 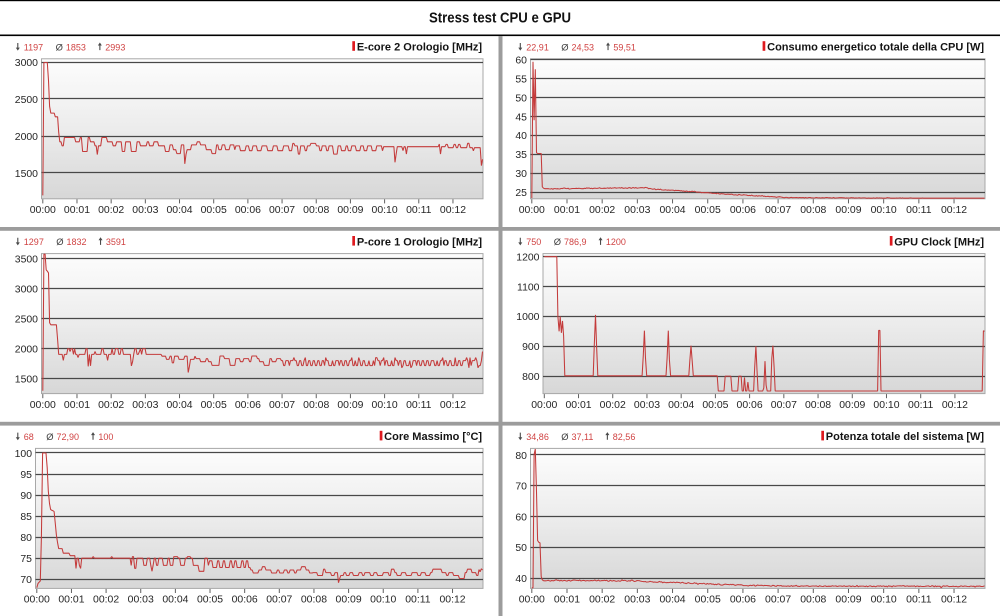 What do you see at coordinates (68, 437) in the screenshot?
I see `svg-text: 72,90` at bounding box center [68, 437].